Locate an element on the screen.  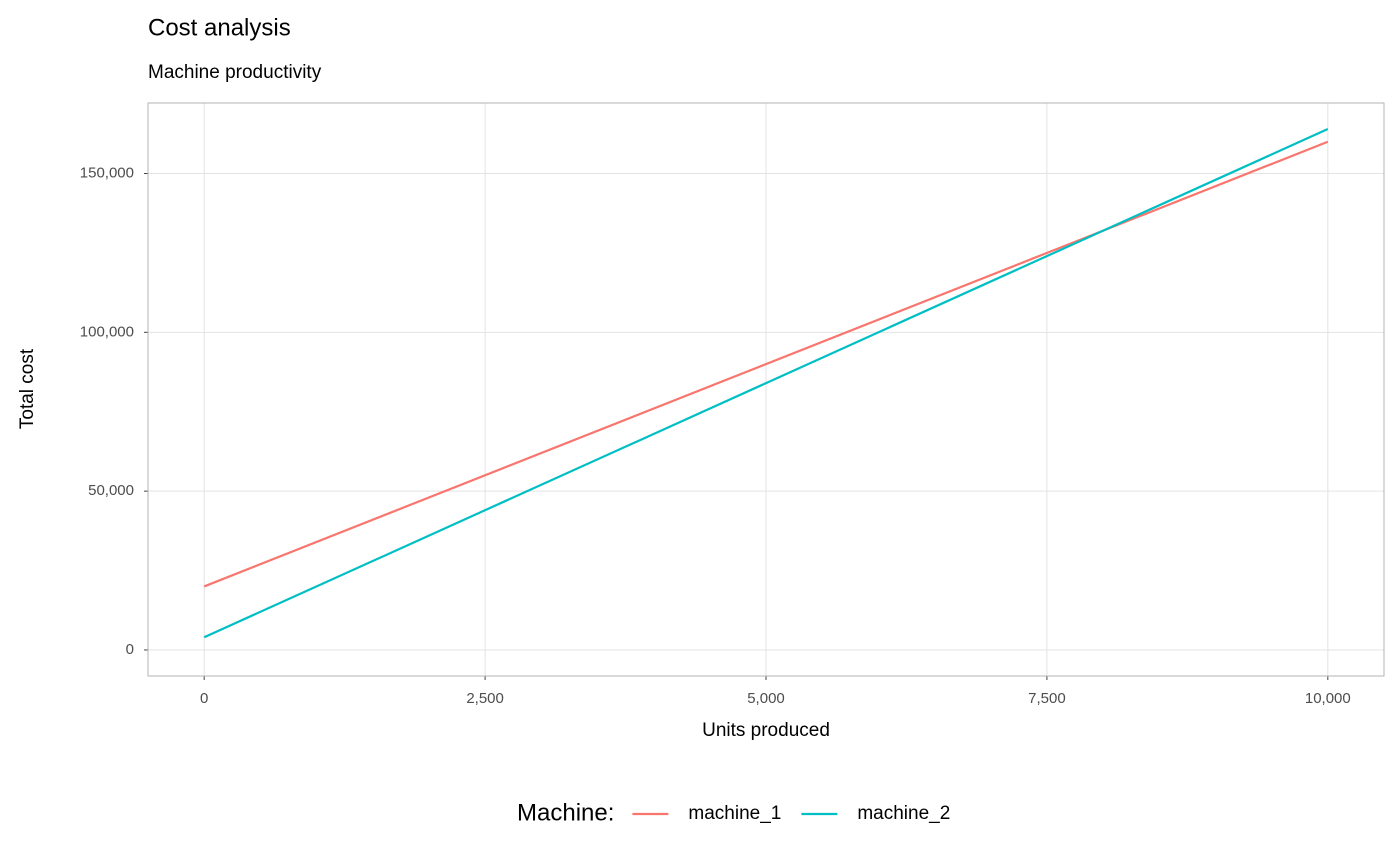
x-tick-label: 5,000 is located at coordinates (766, 698).